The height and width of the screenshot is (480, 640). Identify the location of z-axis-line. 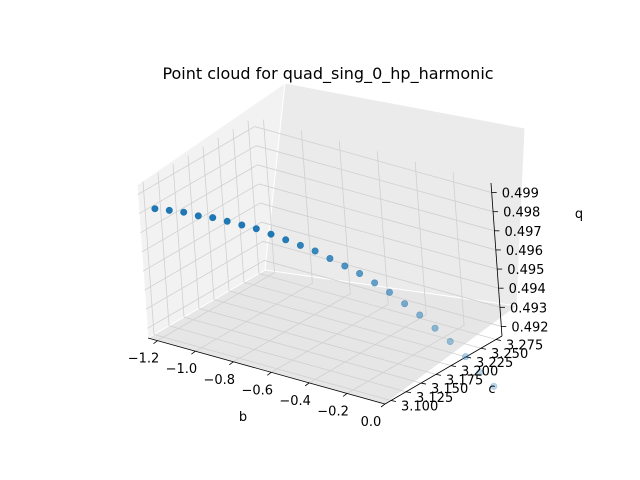
(496, 259).